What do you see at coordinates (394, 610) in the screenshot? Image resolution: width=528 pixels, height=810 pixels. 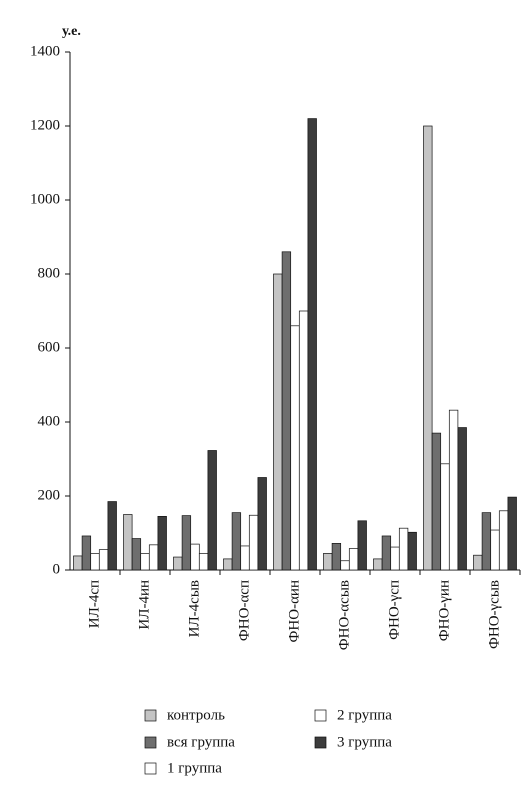 I see `x-tick-label: ФНО-γсп` at bounding box center [394, 610].